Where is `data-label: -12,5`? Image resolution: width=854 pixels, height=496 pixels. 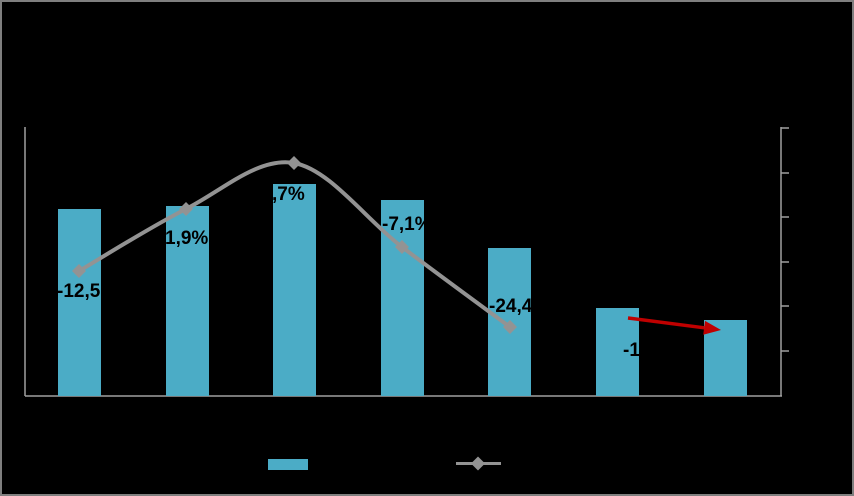 data-label: -12,5 is located at coordinates (79, 291).